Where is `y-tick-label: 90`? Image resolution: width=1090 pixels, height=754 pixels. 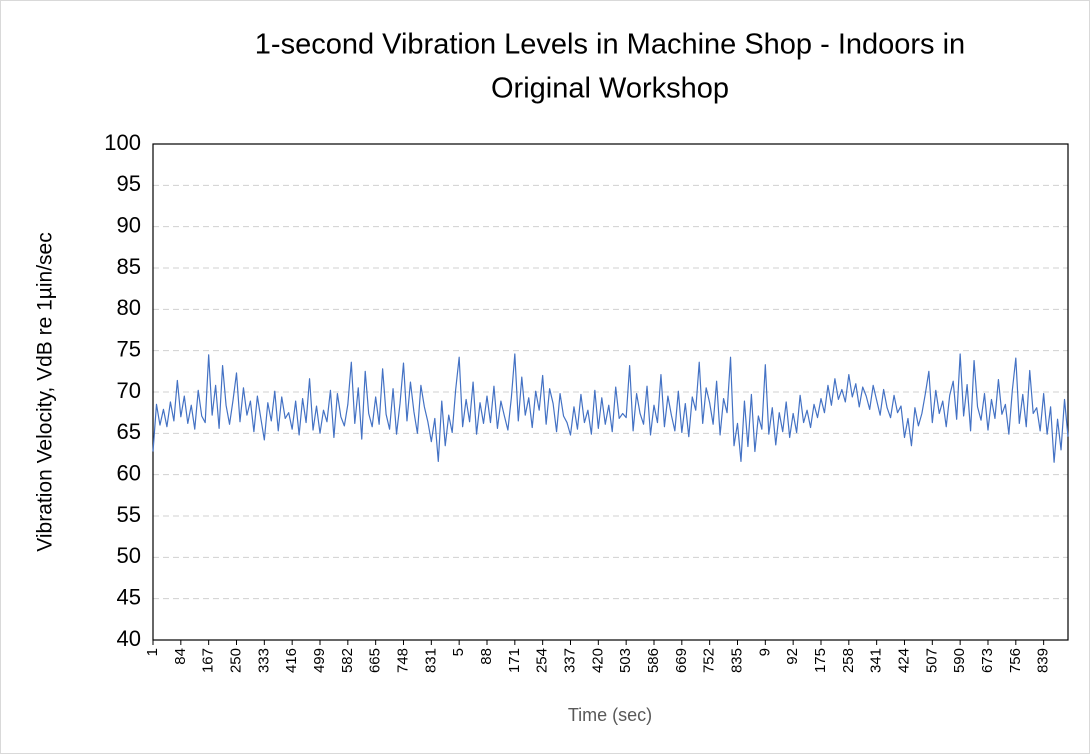
y-tick-label: 90 is located at coordinates (129, 224).